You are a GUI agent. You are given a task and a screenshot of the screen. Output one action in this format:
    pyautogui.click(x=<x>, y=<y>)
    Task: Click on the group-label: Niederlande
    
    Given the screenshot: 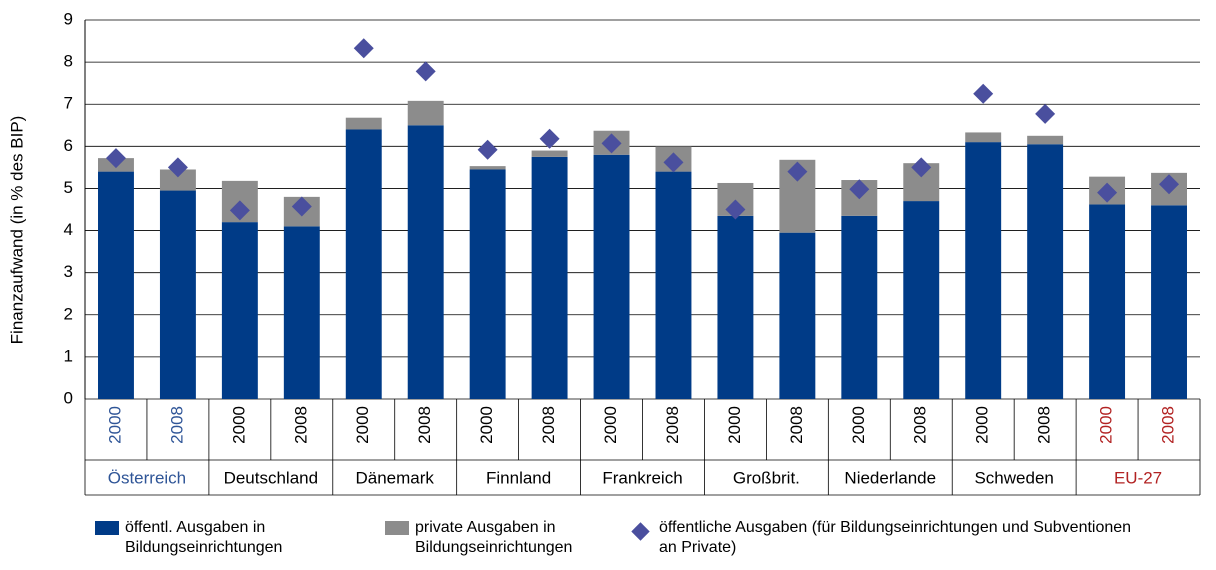 What is the action you would take?
    pyautogui.click(x=890, y=477)
    